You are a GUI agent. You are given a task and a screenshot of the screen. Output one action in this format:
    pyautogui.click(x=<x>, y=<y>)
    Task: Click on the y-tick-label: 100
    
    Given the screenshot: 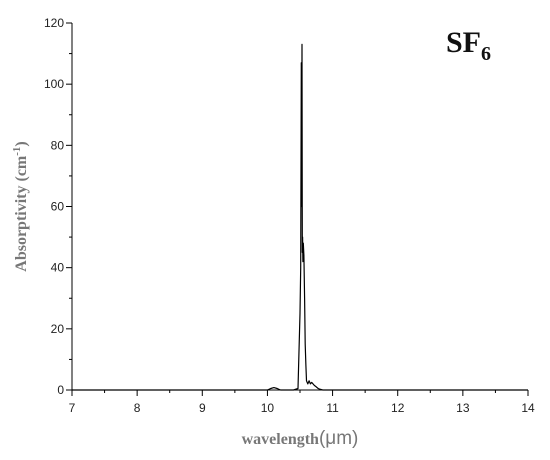 What is the action you would take?
    pyautogui.click(x=54, y=84)
    